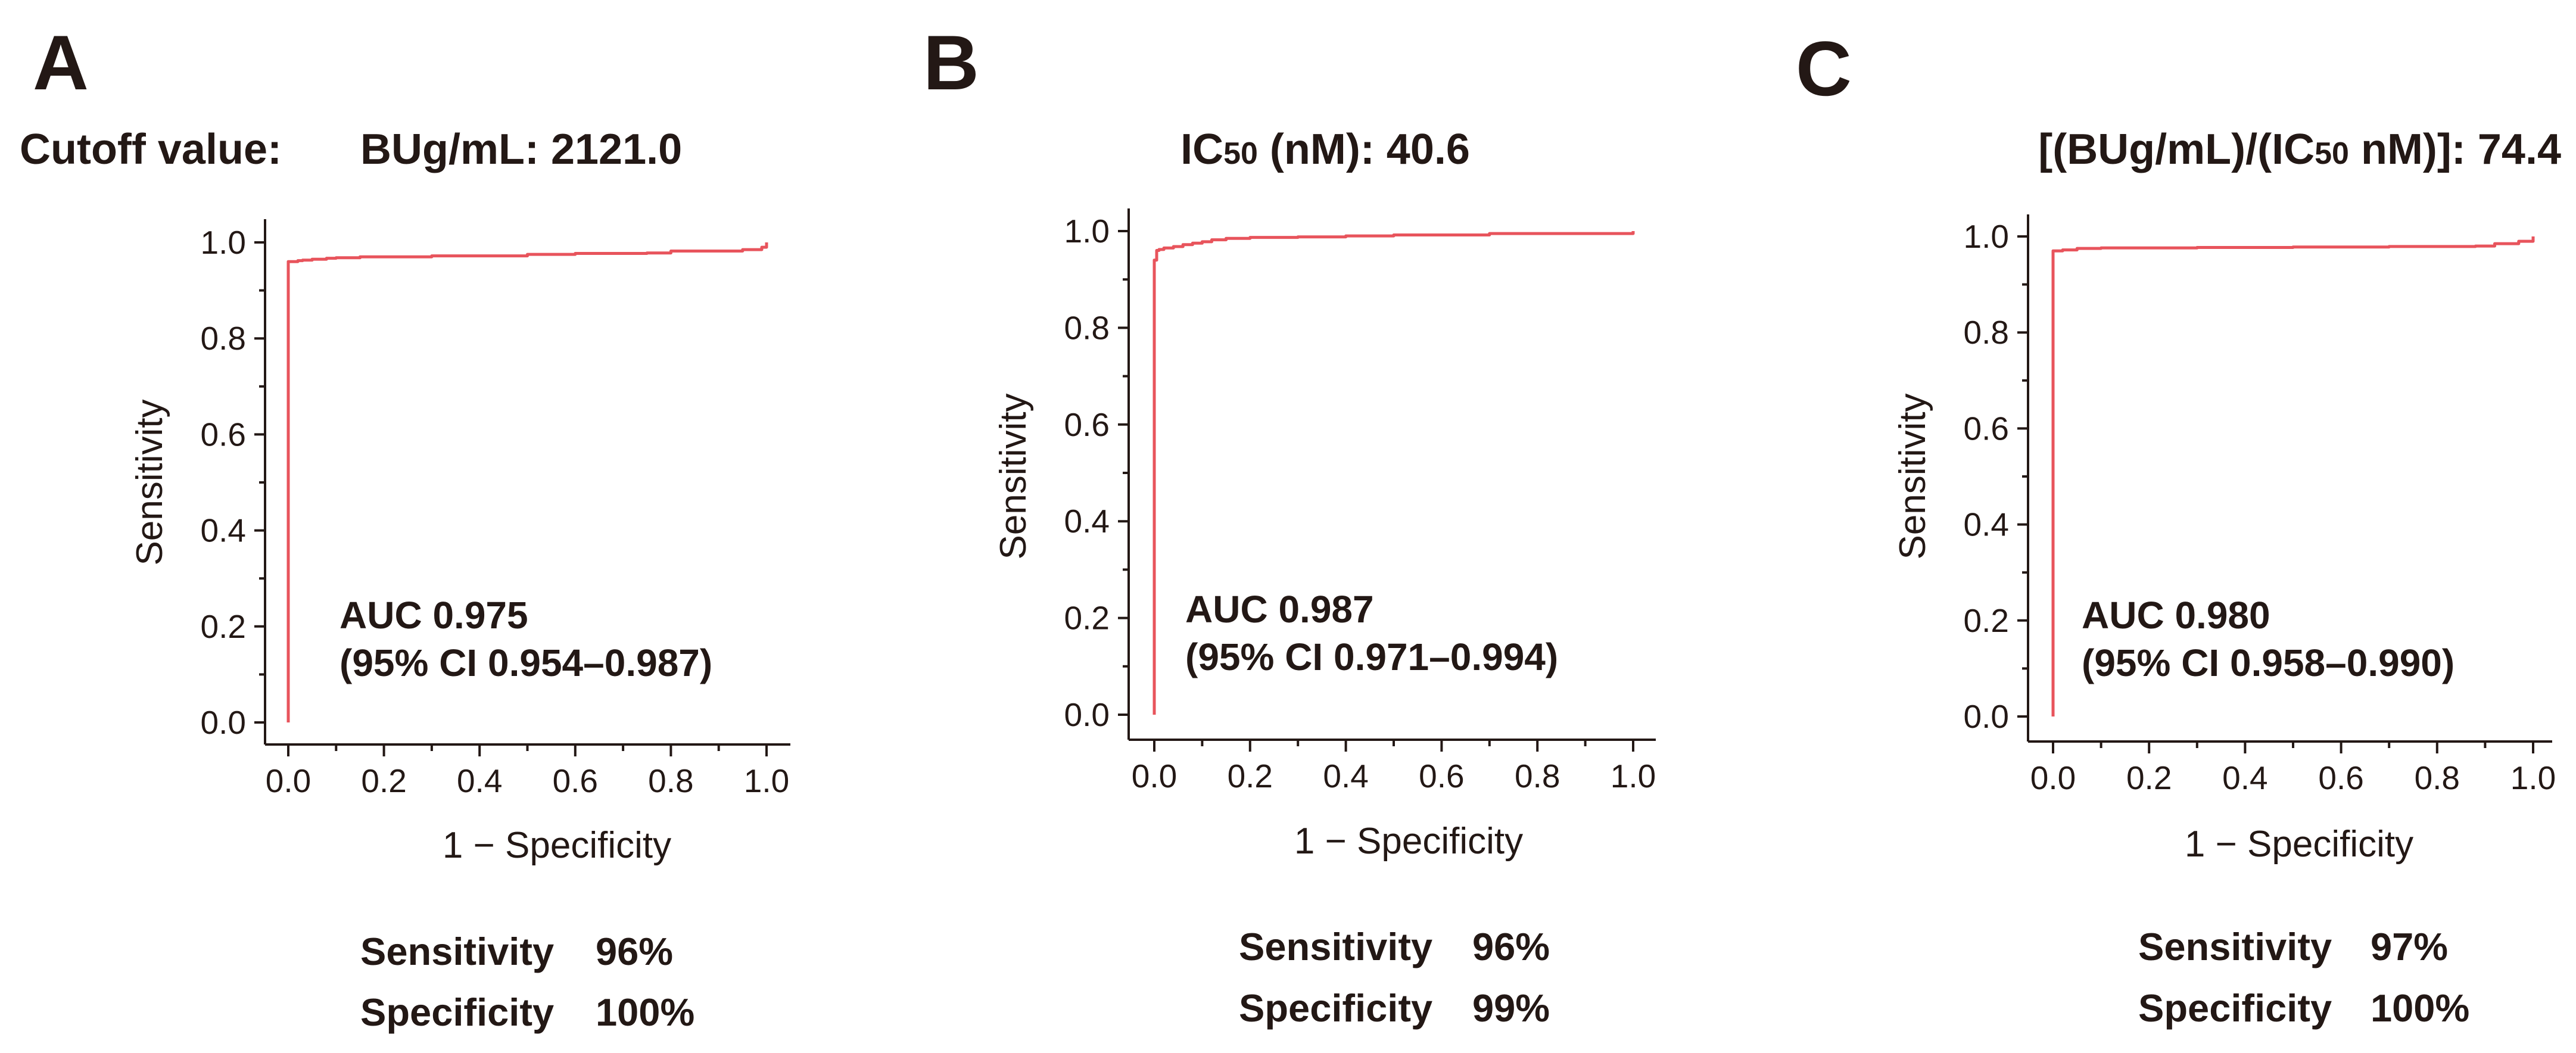  Describe the element at coordinates (61, 62) in the screenshot. I see `panel-a-letter: A` at that location.